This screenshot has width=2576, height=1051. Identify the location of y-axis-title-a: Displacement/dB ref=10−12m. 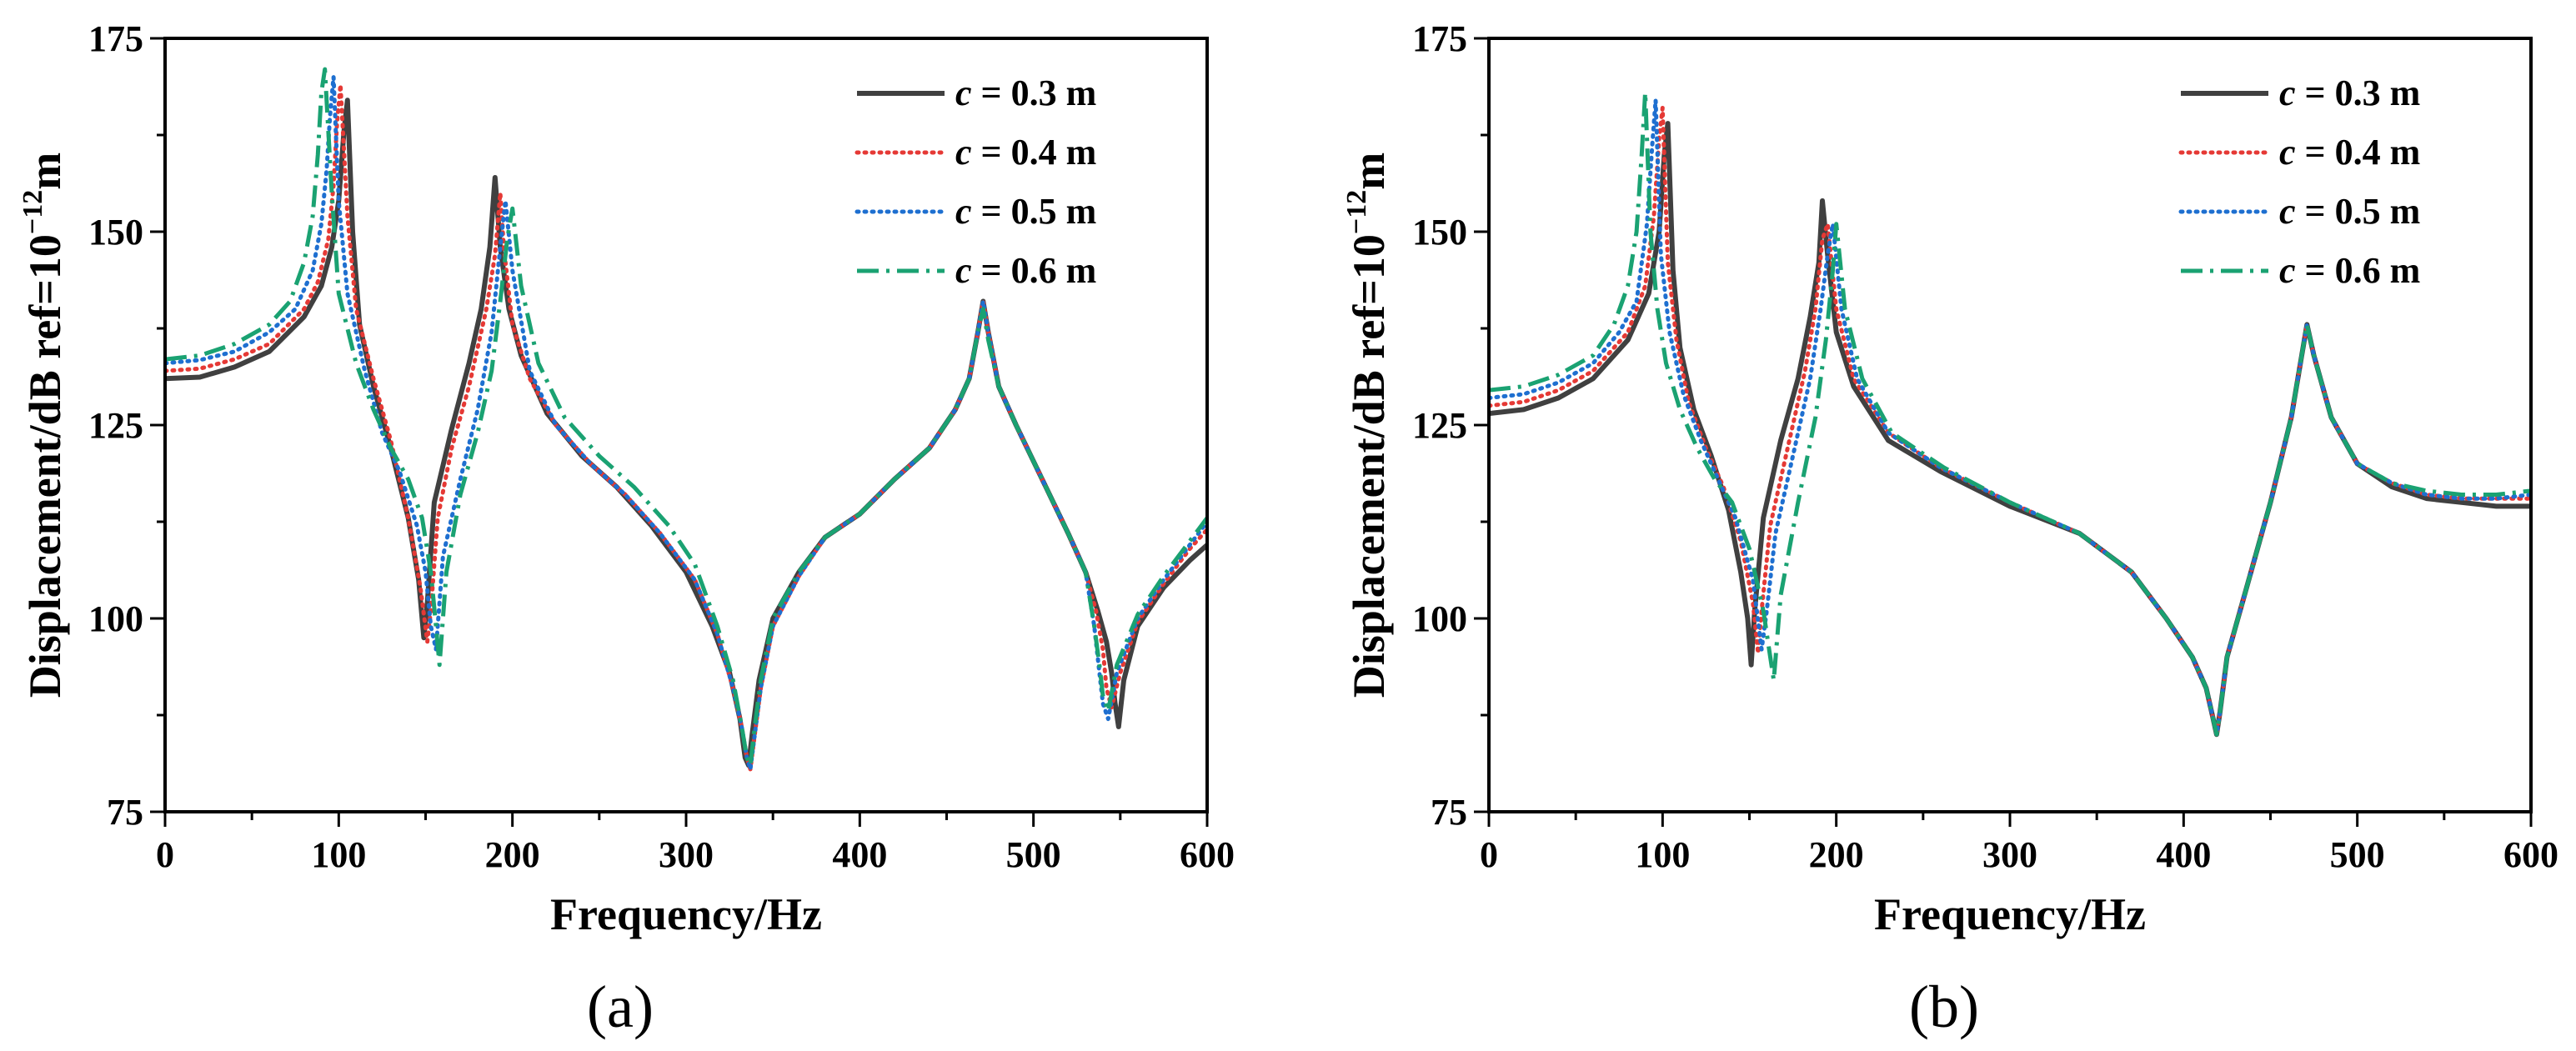
(44, 425).